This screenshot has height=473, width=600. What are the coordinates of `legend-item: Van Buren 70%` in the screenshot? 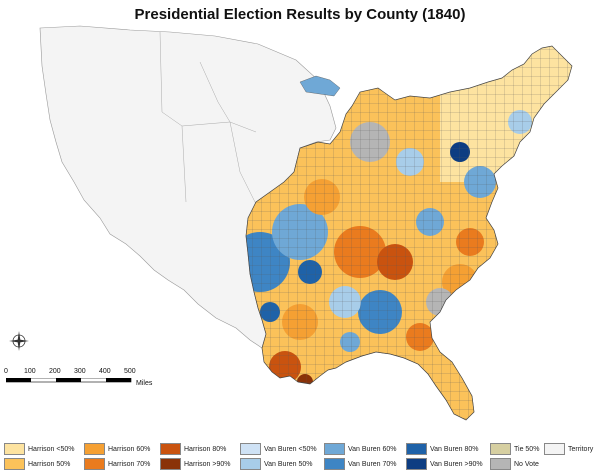 It's located at (360, 464).